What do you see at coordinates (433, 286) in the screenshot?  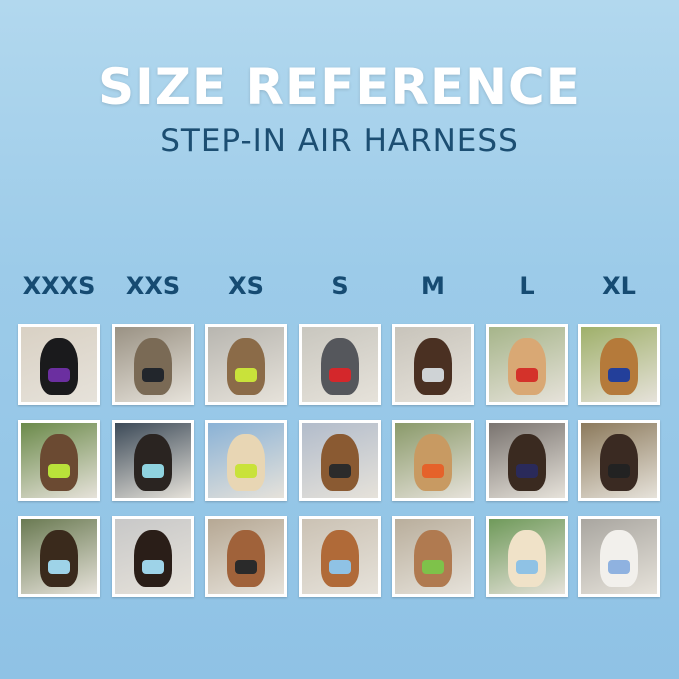 I see `size-label-m: M` at bounding box center [433, 286].